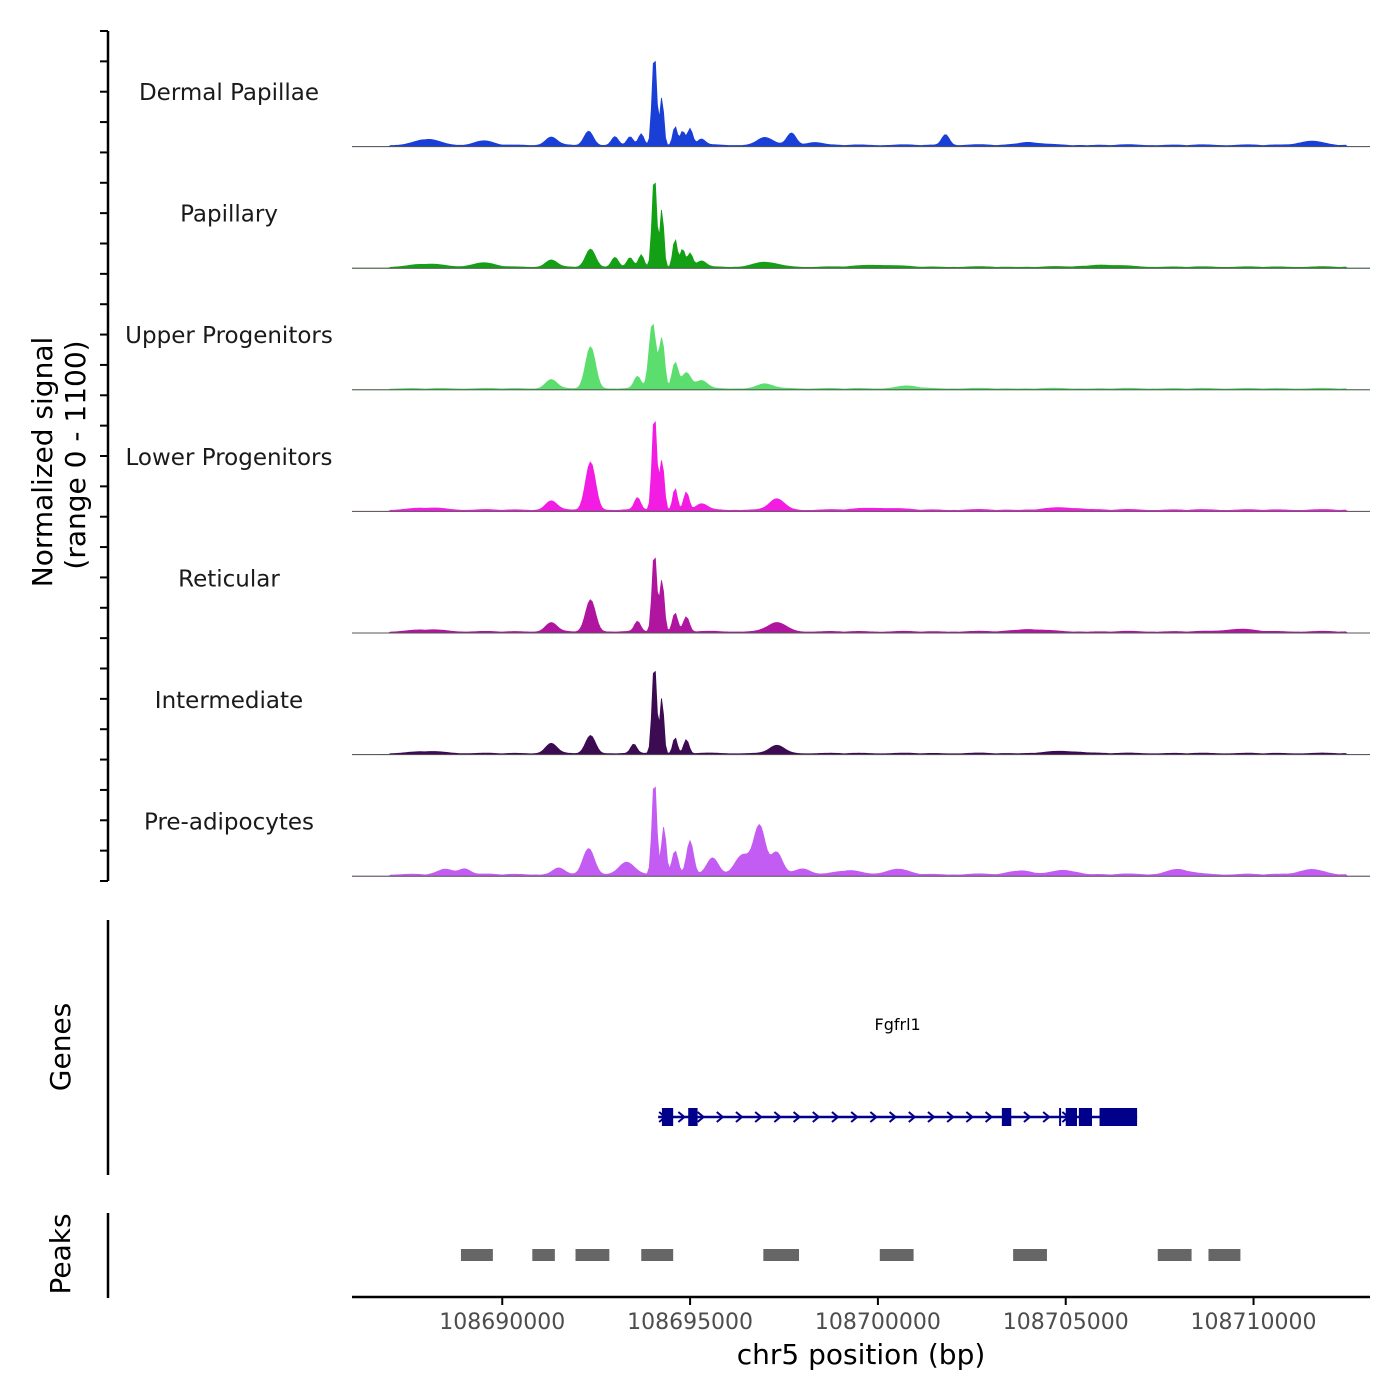 Image resolution: width=1400 pixels, height=1400 pixels. What do you see at coordinates (104, 456) in the screenshot?
I see `coverage-y-axis-ticks` at bounding box center [104, 456].